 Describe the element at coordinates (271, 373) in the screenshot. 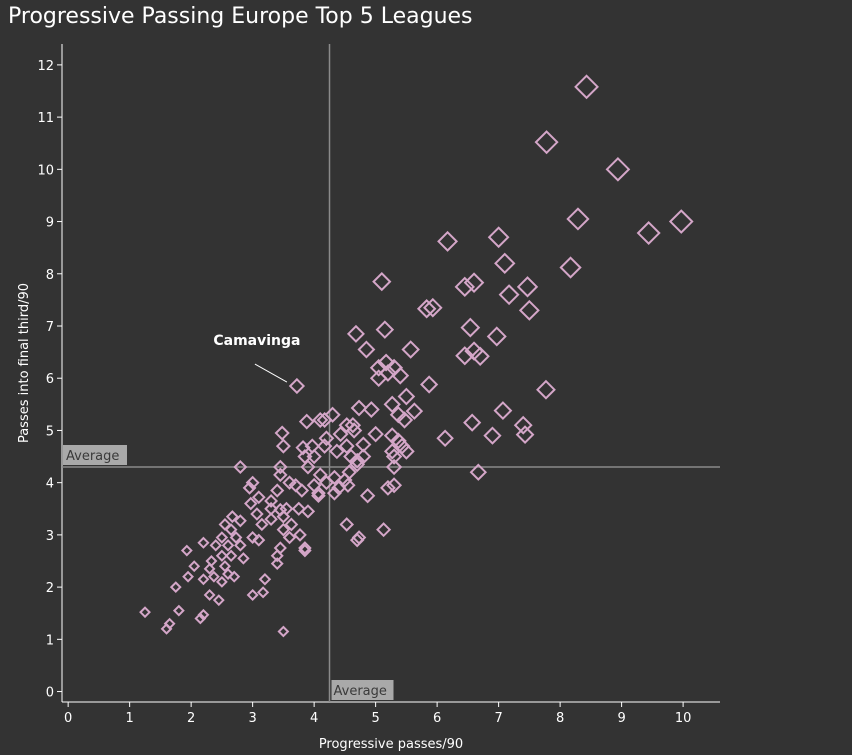

I see `annotation-leader-line` at that location.